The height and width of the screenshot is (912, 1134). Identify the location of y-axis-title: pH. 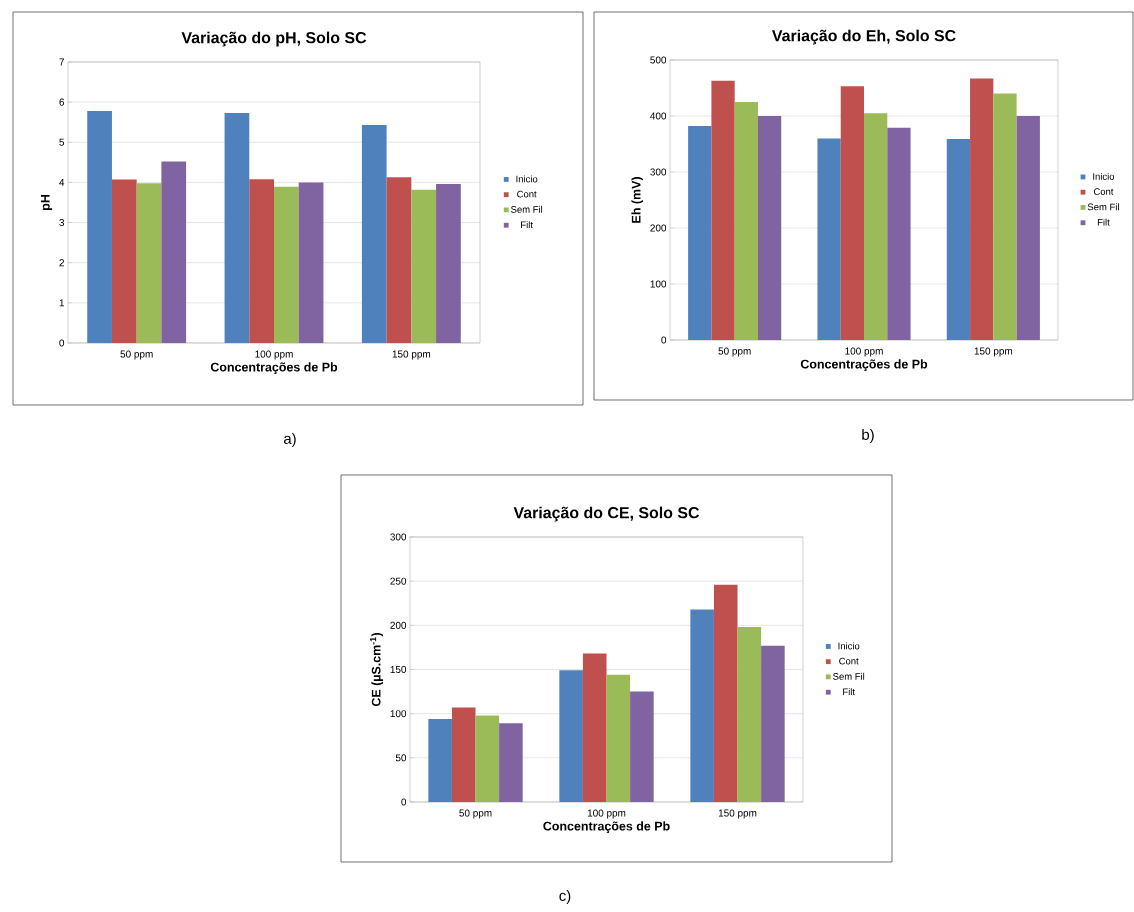
(46, 202).